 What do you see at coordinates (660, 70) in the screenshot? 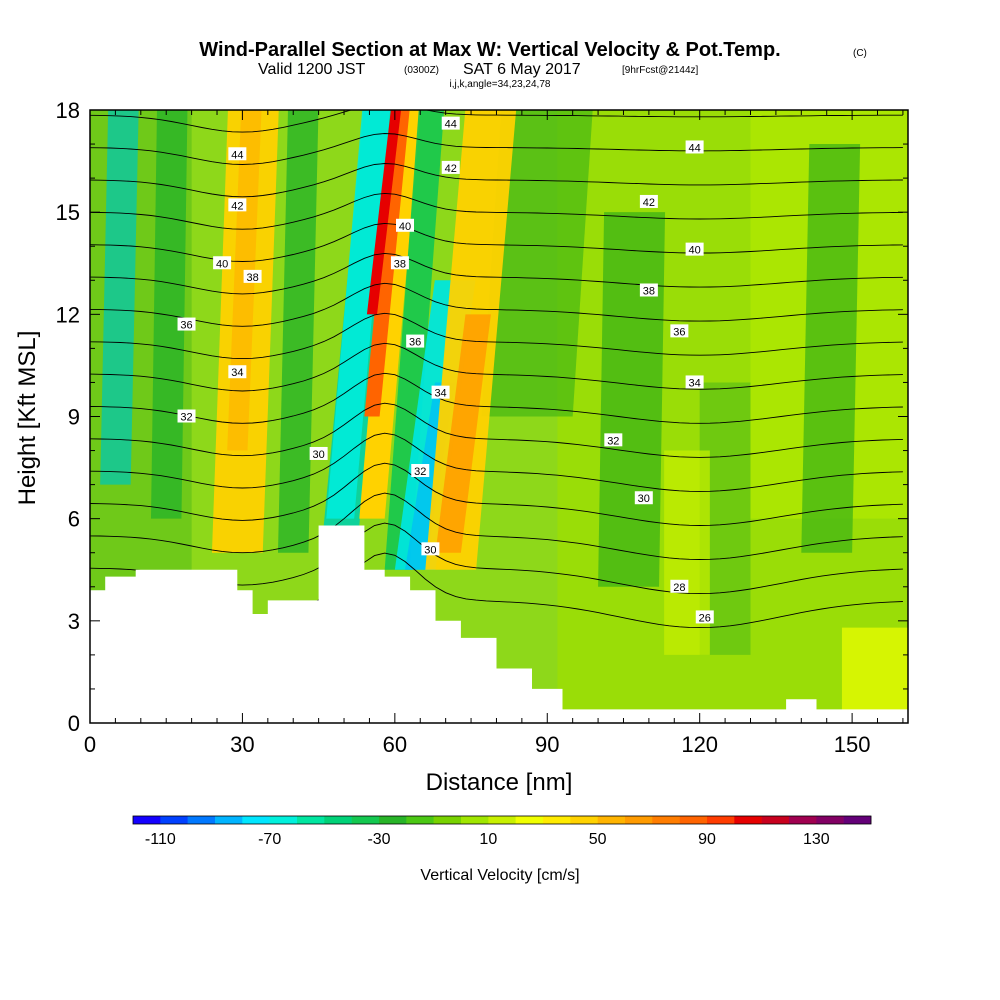
I see `subtitle-forecast: [9hrFcst@2144z]` at bounding box center [660, 70].